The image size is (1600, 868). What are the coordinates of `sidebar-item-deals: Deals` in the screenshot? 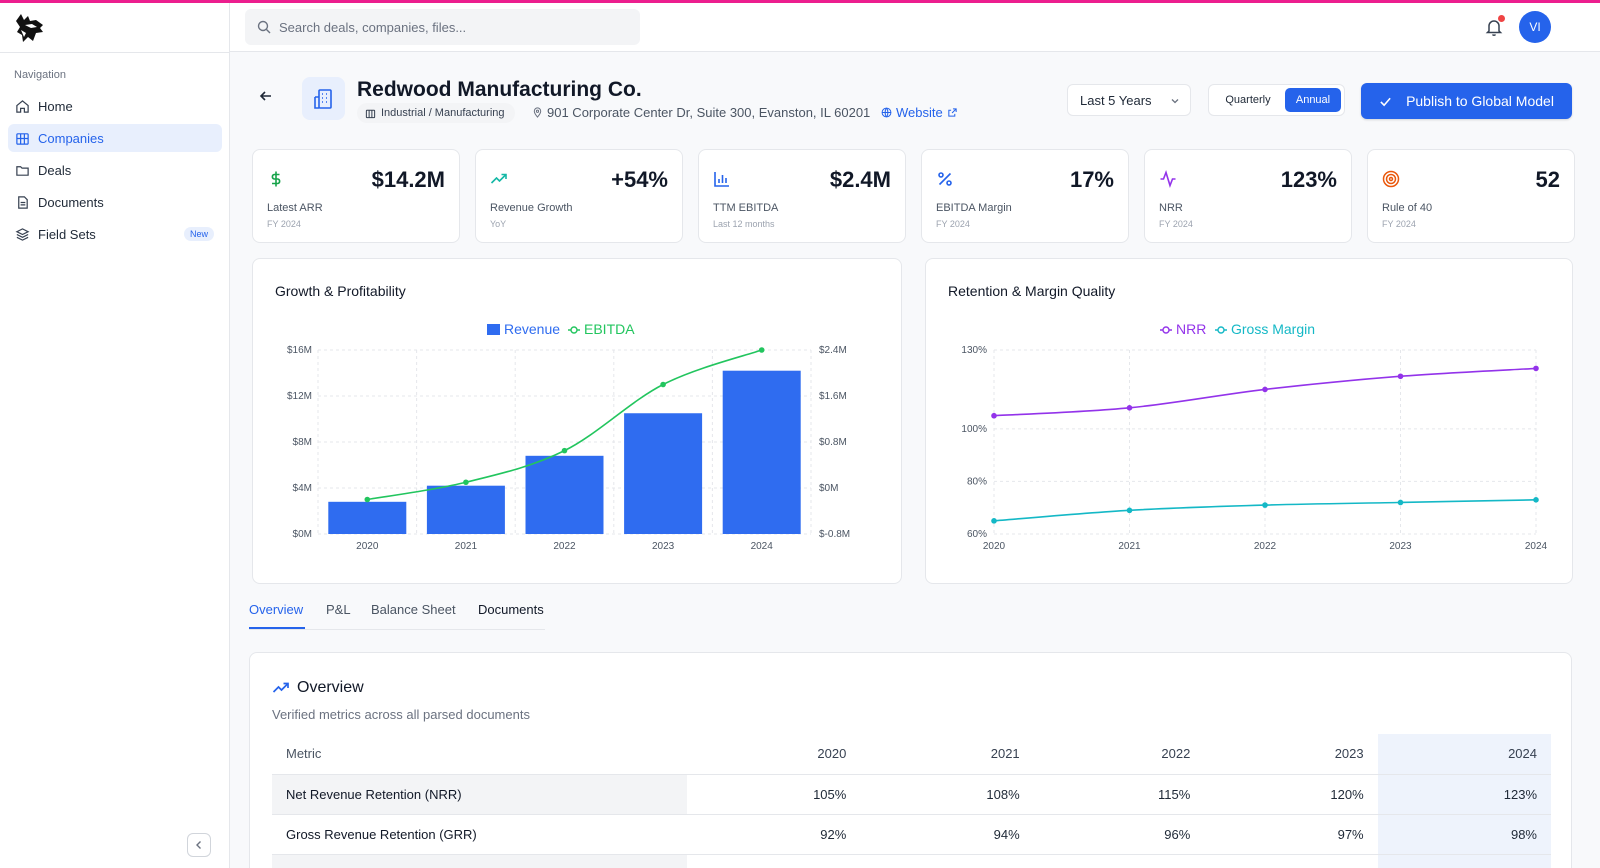 It's located at (115, 170).